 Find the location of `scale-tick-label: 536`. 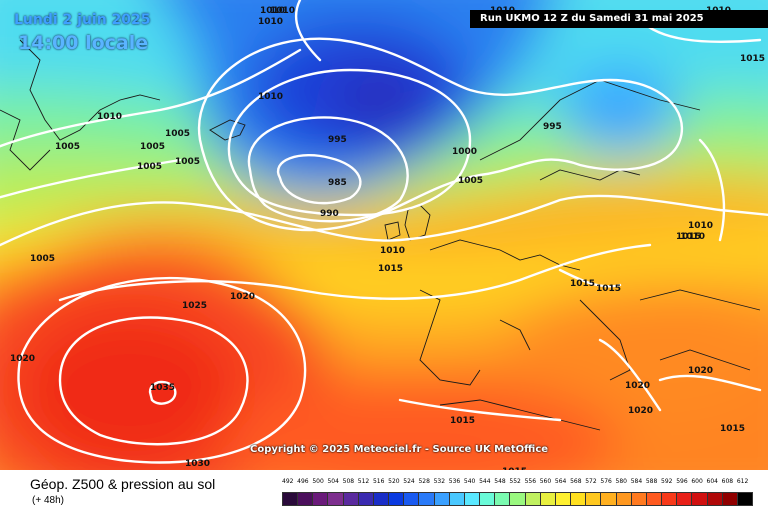

scale-tick-label: 536 is located at coordinates (454, 481).